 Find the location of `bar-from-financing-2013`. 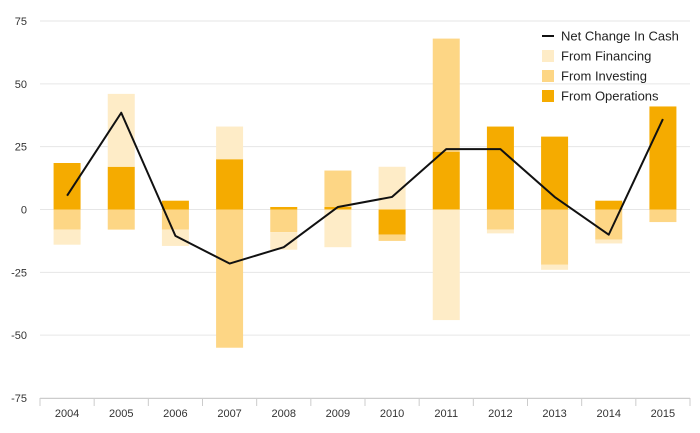

bar-from-financing-2013 is located at coordinates (555, 267).